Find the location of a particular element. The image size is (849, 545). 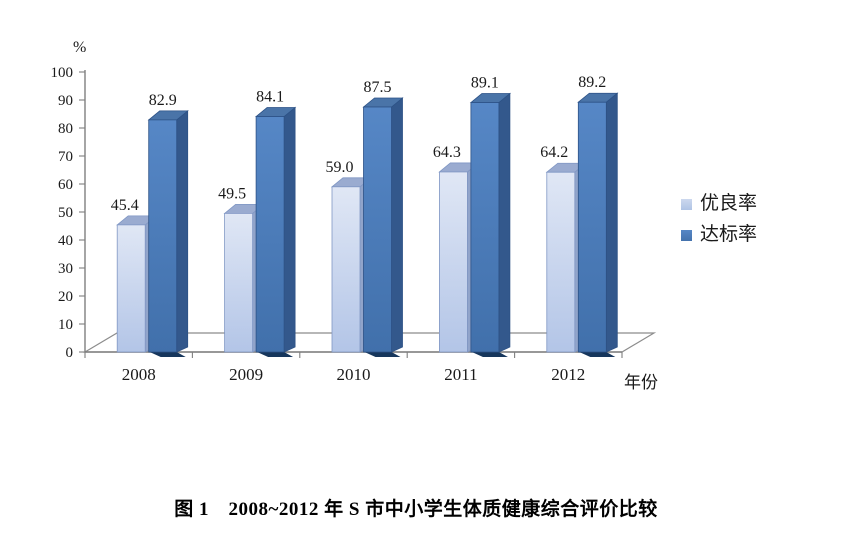

y-axis-tick-label: 20 is located at coordinates (65, 297).